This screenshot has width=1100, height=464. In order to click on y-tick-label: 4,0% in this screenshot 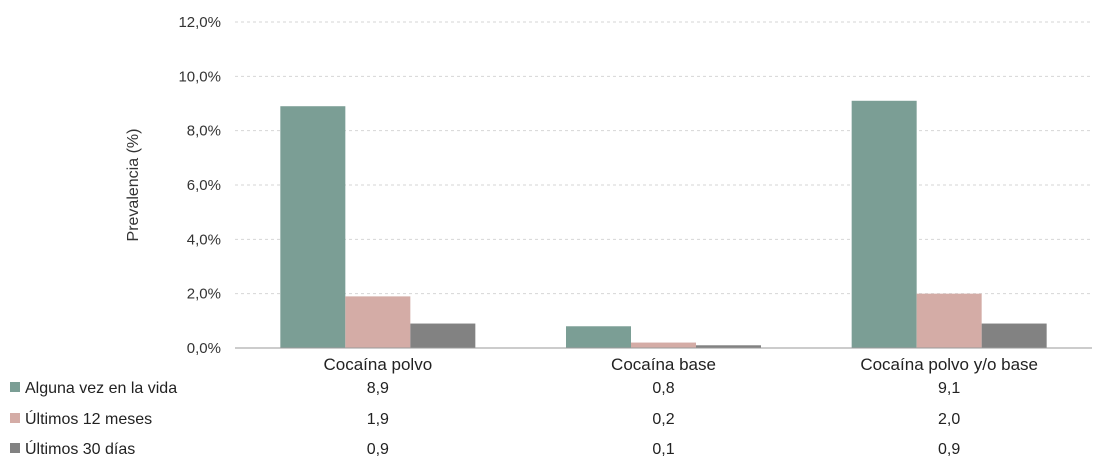, I will do `click(204, 239)`.